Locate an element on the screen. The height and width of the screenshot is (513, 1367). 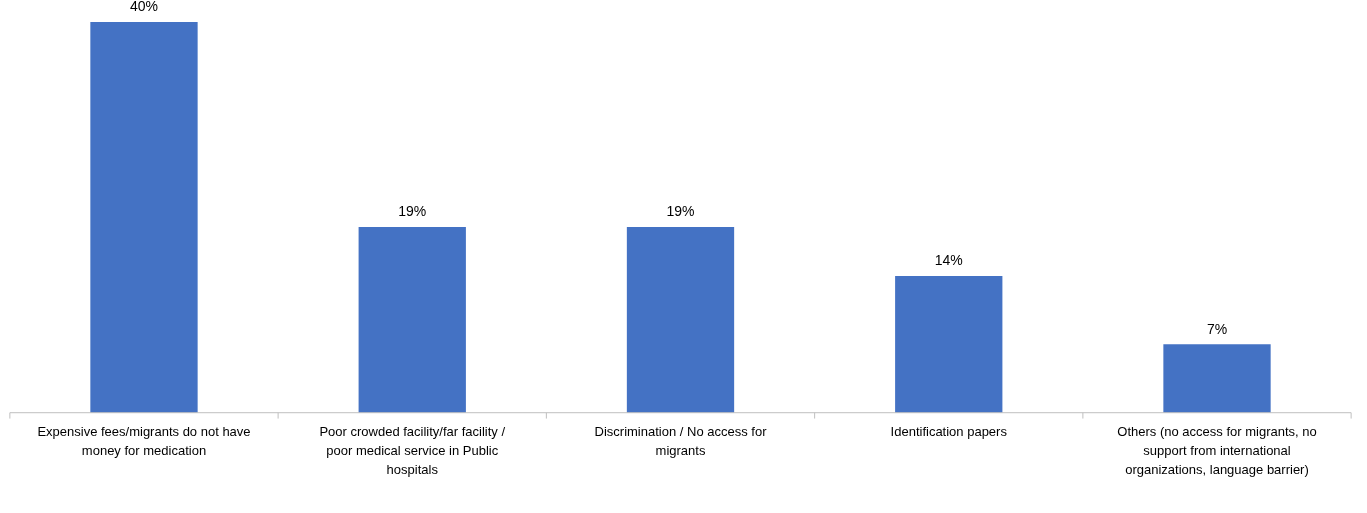
x-tick-label: Poor crowded facility/far facility / poor medical service in Public hospitals is located at coordinates (412, 450).